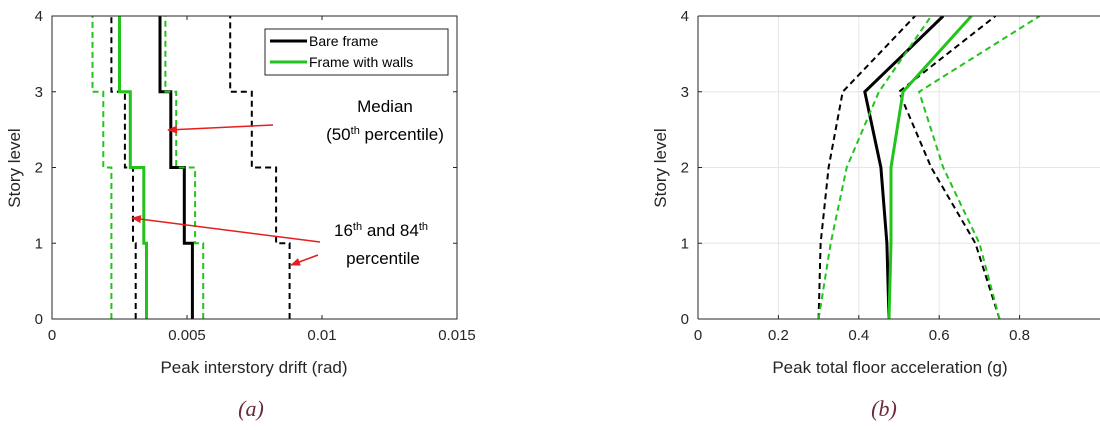 The image size is (1100, 430). What do you see at coordinates (385, 106) in the screenshot?
I see `annotation-median-line1: Median` at bounding box center [385, 106].